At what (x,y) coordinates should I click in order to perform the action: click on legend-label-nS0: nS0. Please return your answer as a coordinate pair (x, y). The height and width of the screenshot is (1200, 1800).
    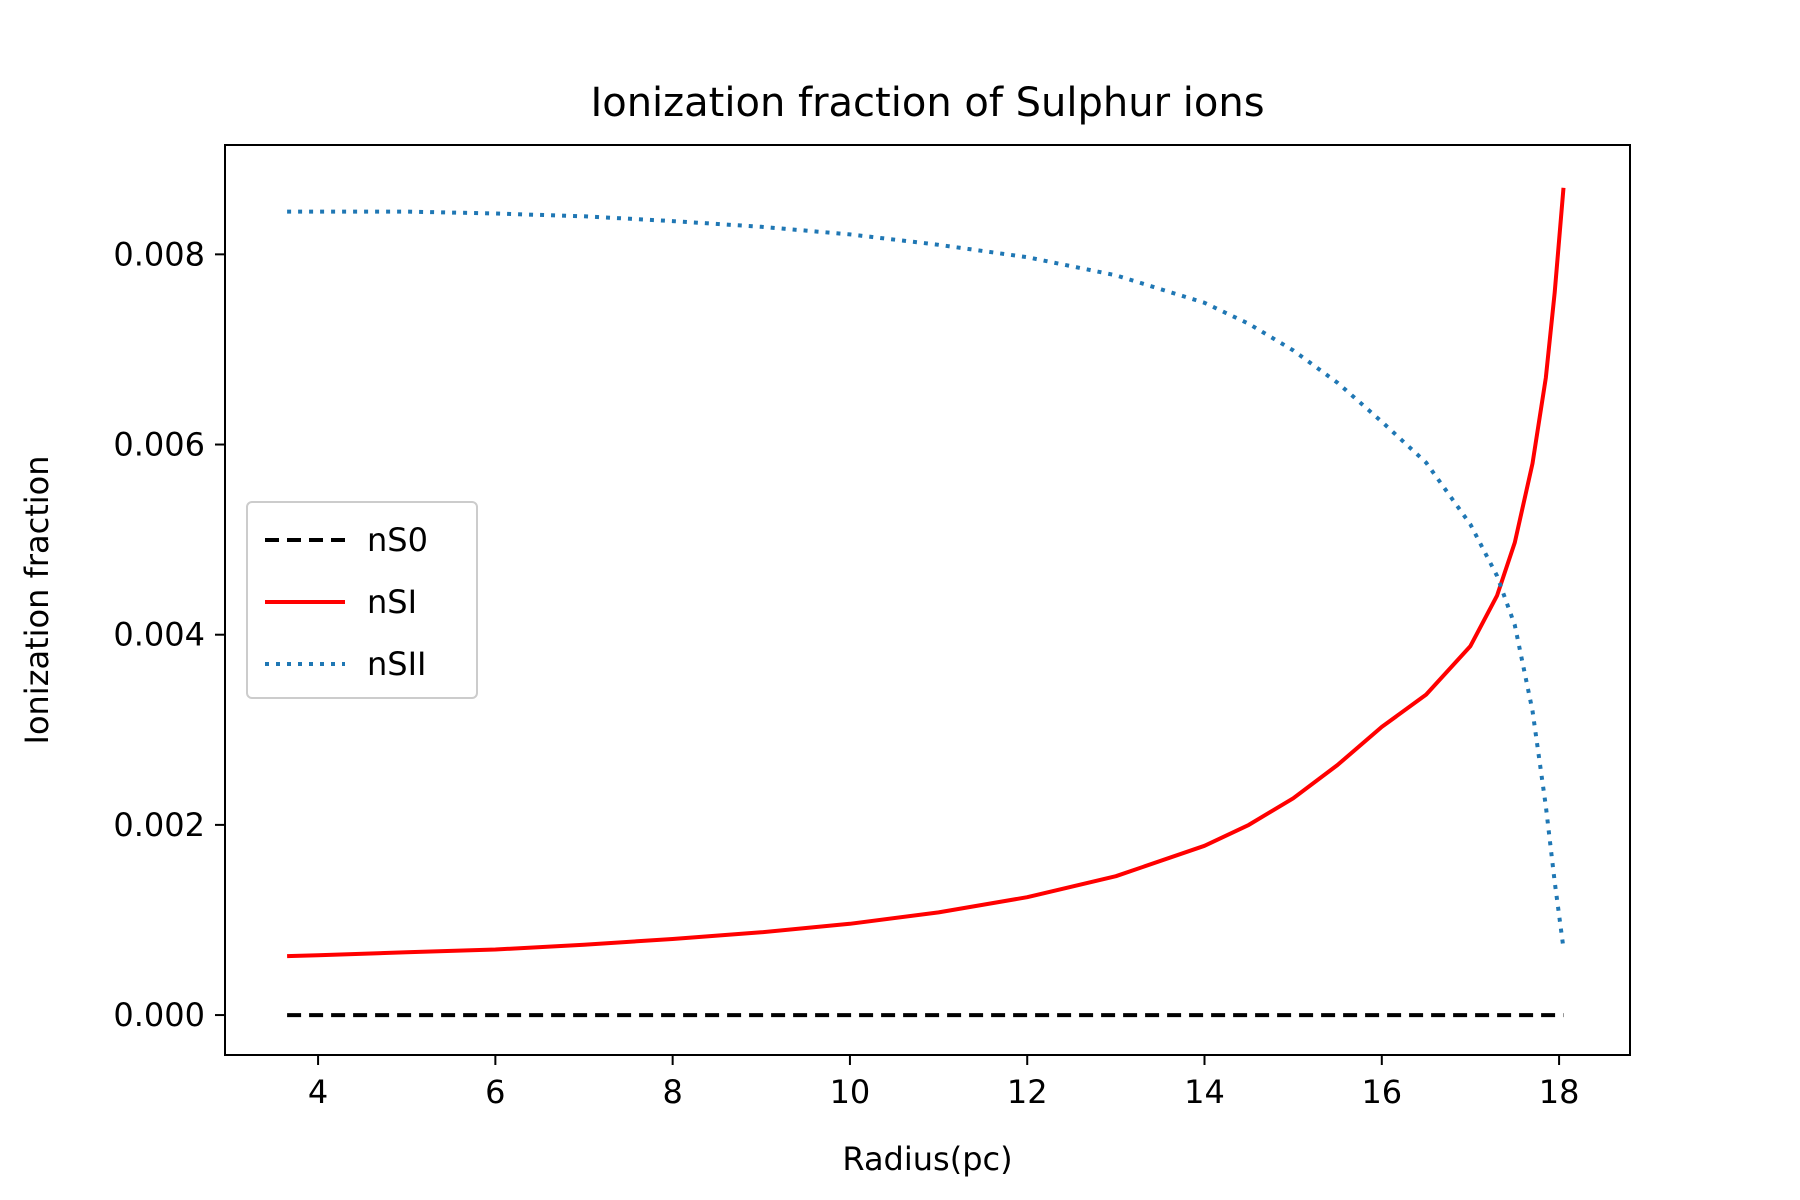
    Looking at the image, I should click on (397, 540).